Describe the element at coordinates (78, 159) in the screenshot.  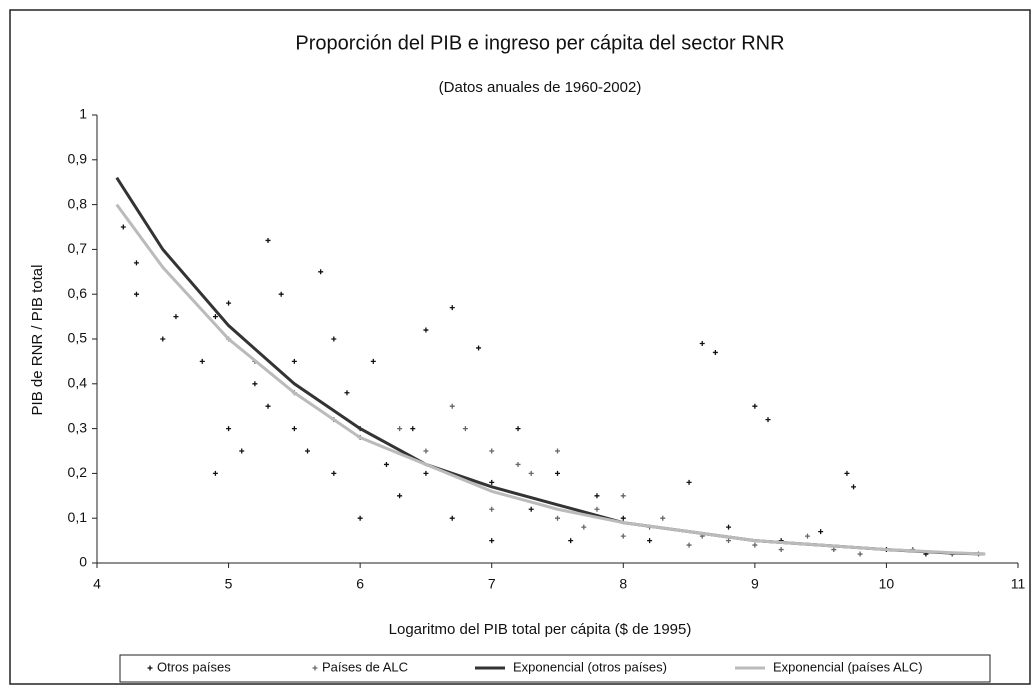
I see `y-tick-label: 0,9` at that location.